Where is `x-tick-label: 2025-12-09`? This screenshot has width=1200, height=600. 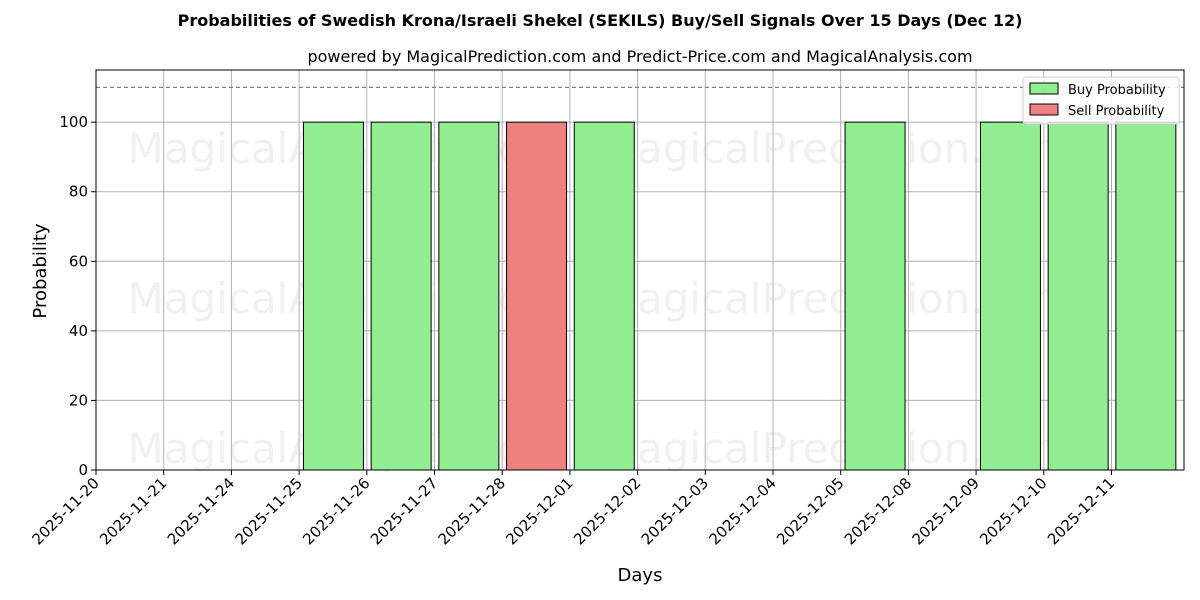 x-tick-label: 2025-12-09 is located at coordinates (946, 511).